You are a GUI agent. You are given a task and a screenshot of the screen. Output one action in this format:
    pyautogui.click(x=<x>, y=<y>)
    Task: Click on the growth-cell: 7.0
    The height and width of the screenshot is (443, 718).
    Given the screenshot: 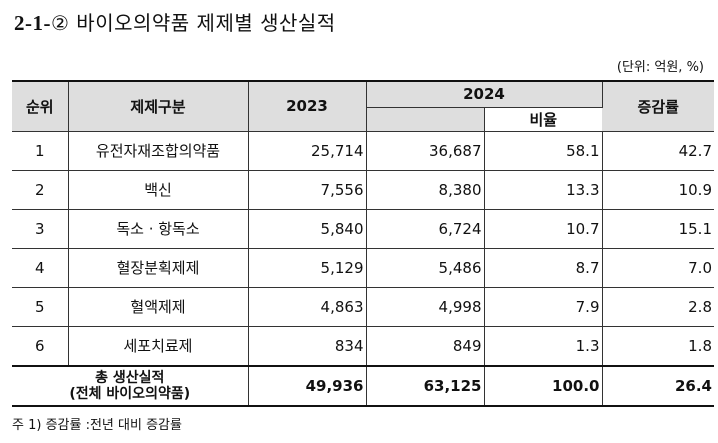 What is the action you would take?
    pyautogui.click(x=658, y=268)
    